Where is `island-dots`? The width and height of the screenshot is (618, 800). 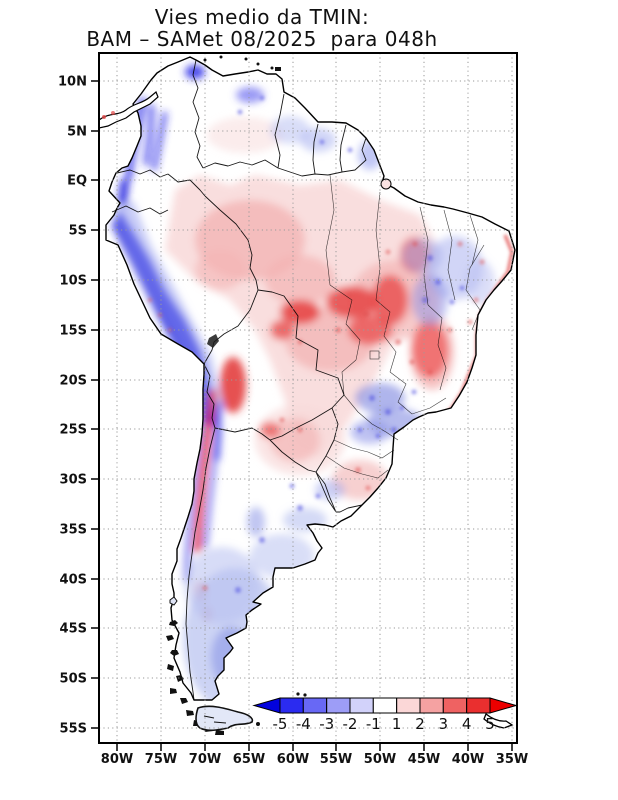
island-dots is located at coordinates (255, 376).